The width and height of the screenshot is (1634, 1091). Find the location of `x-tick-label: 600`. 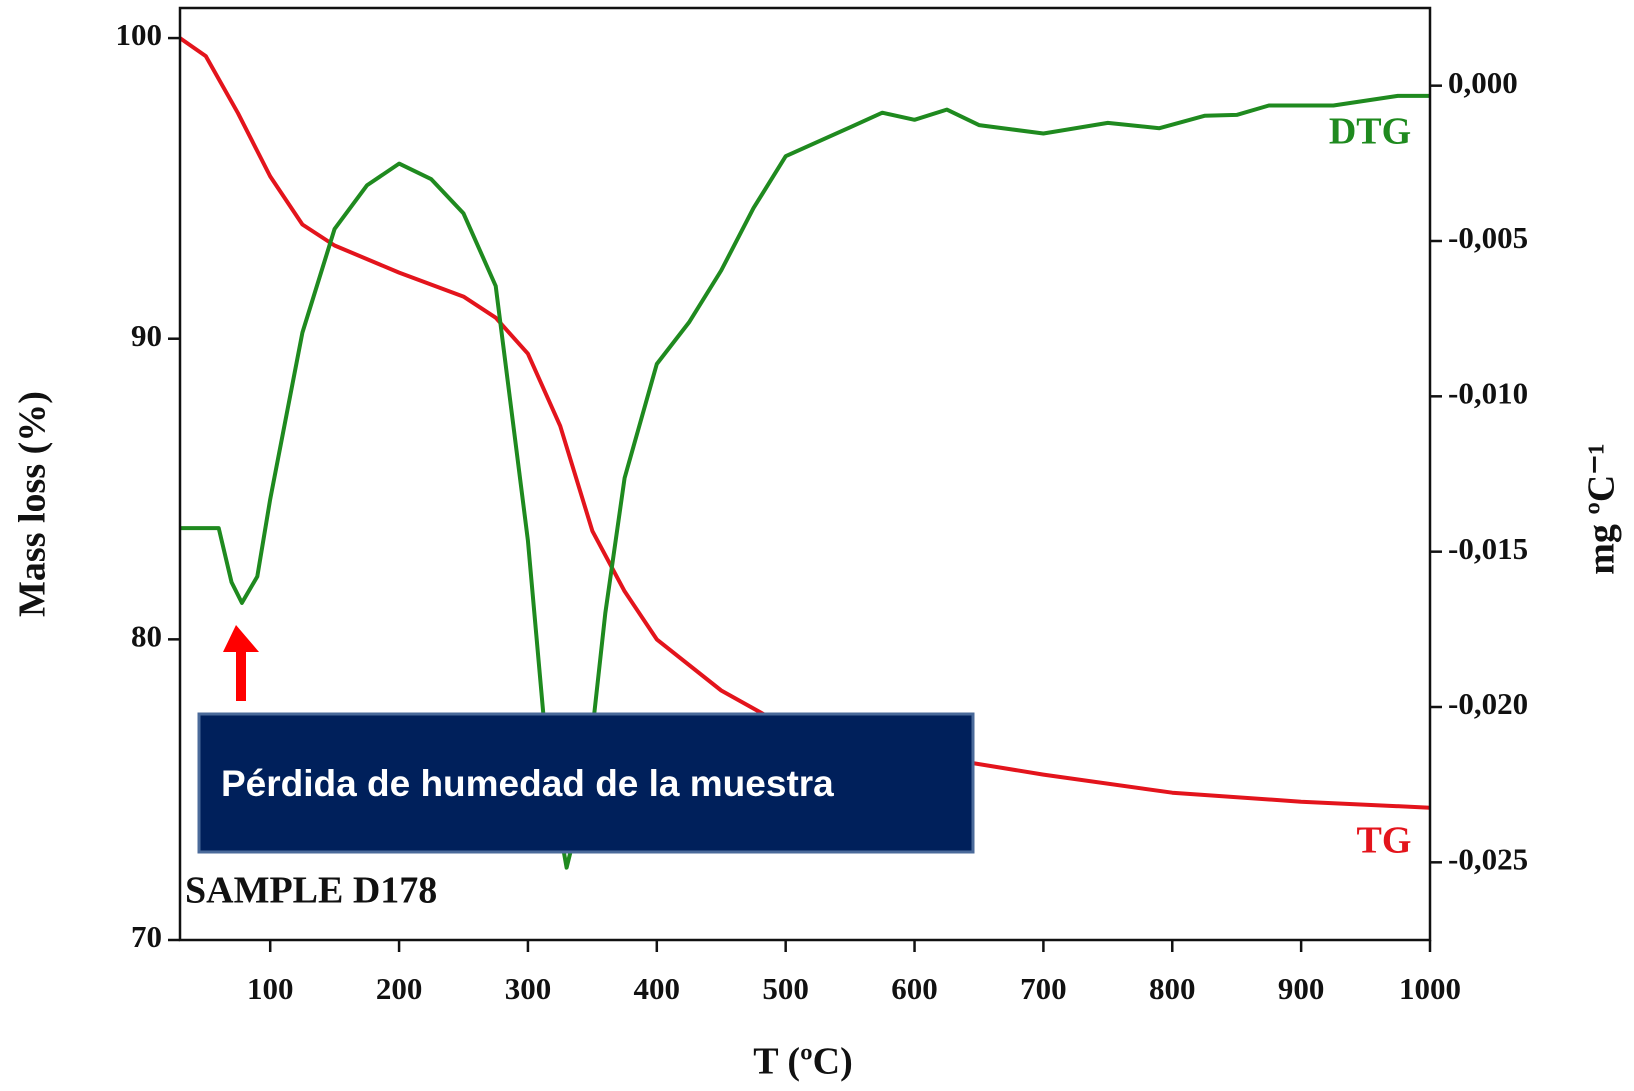

x-tick-label: 600 is located at coordinates (914, 988).